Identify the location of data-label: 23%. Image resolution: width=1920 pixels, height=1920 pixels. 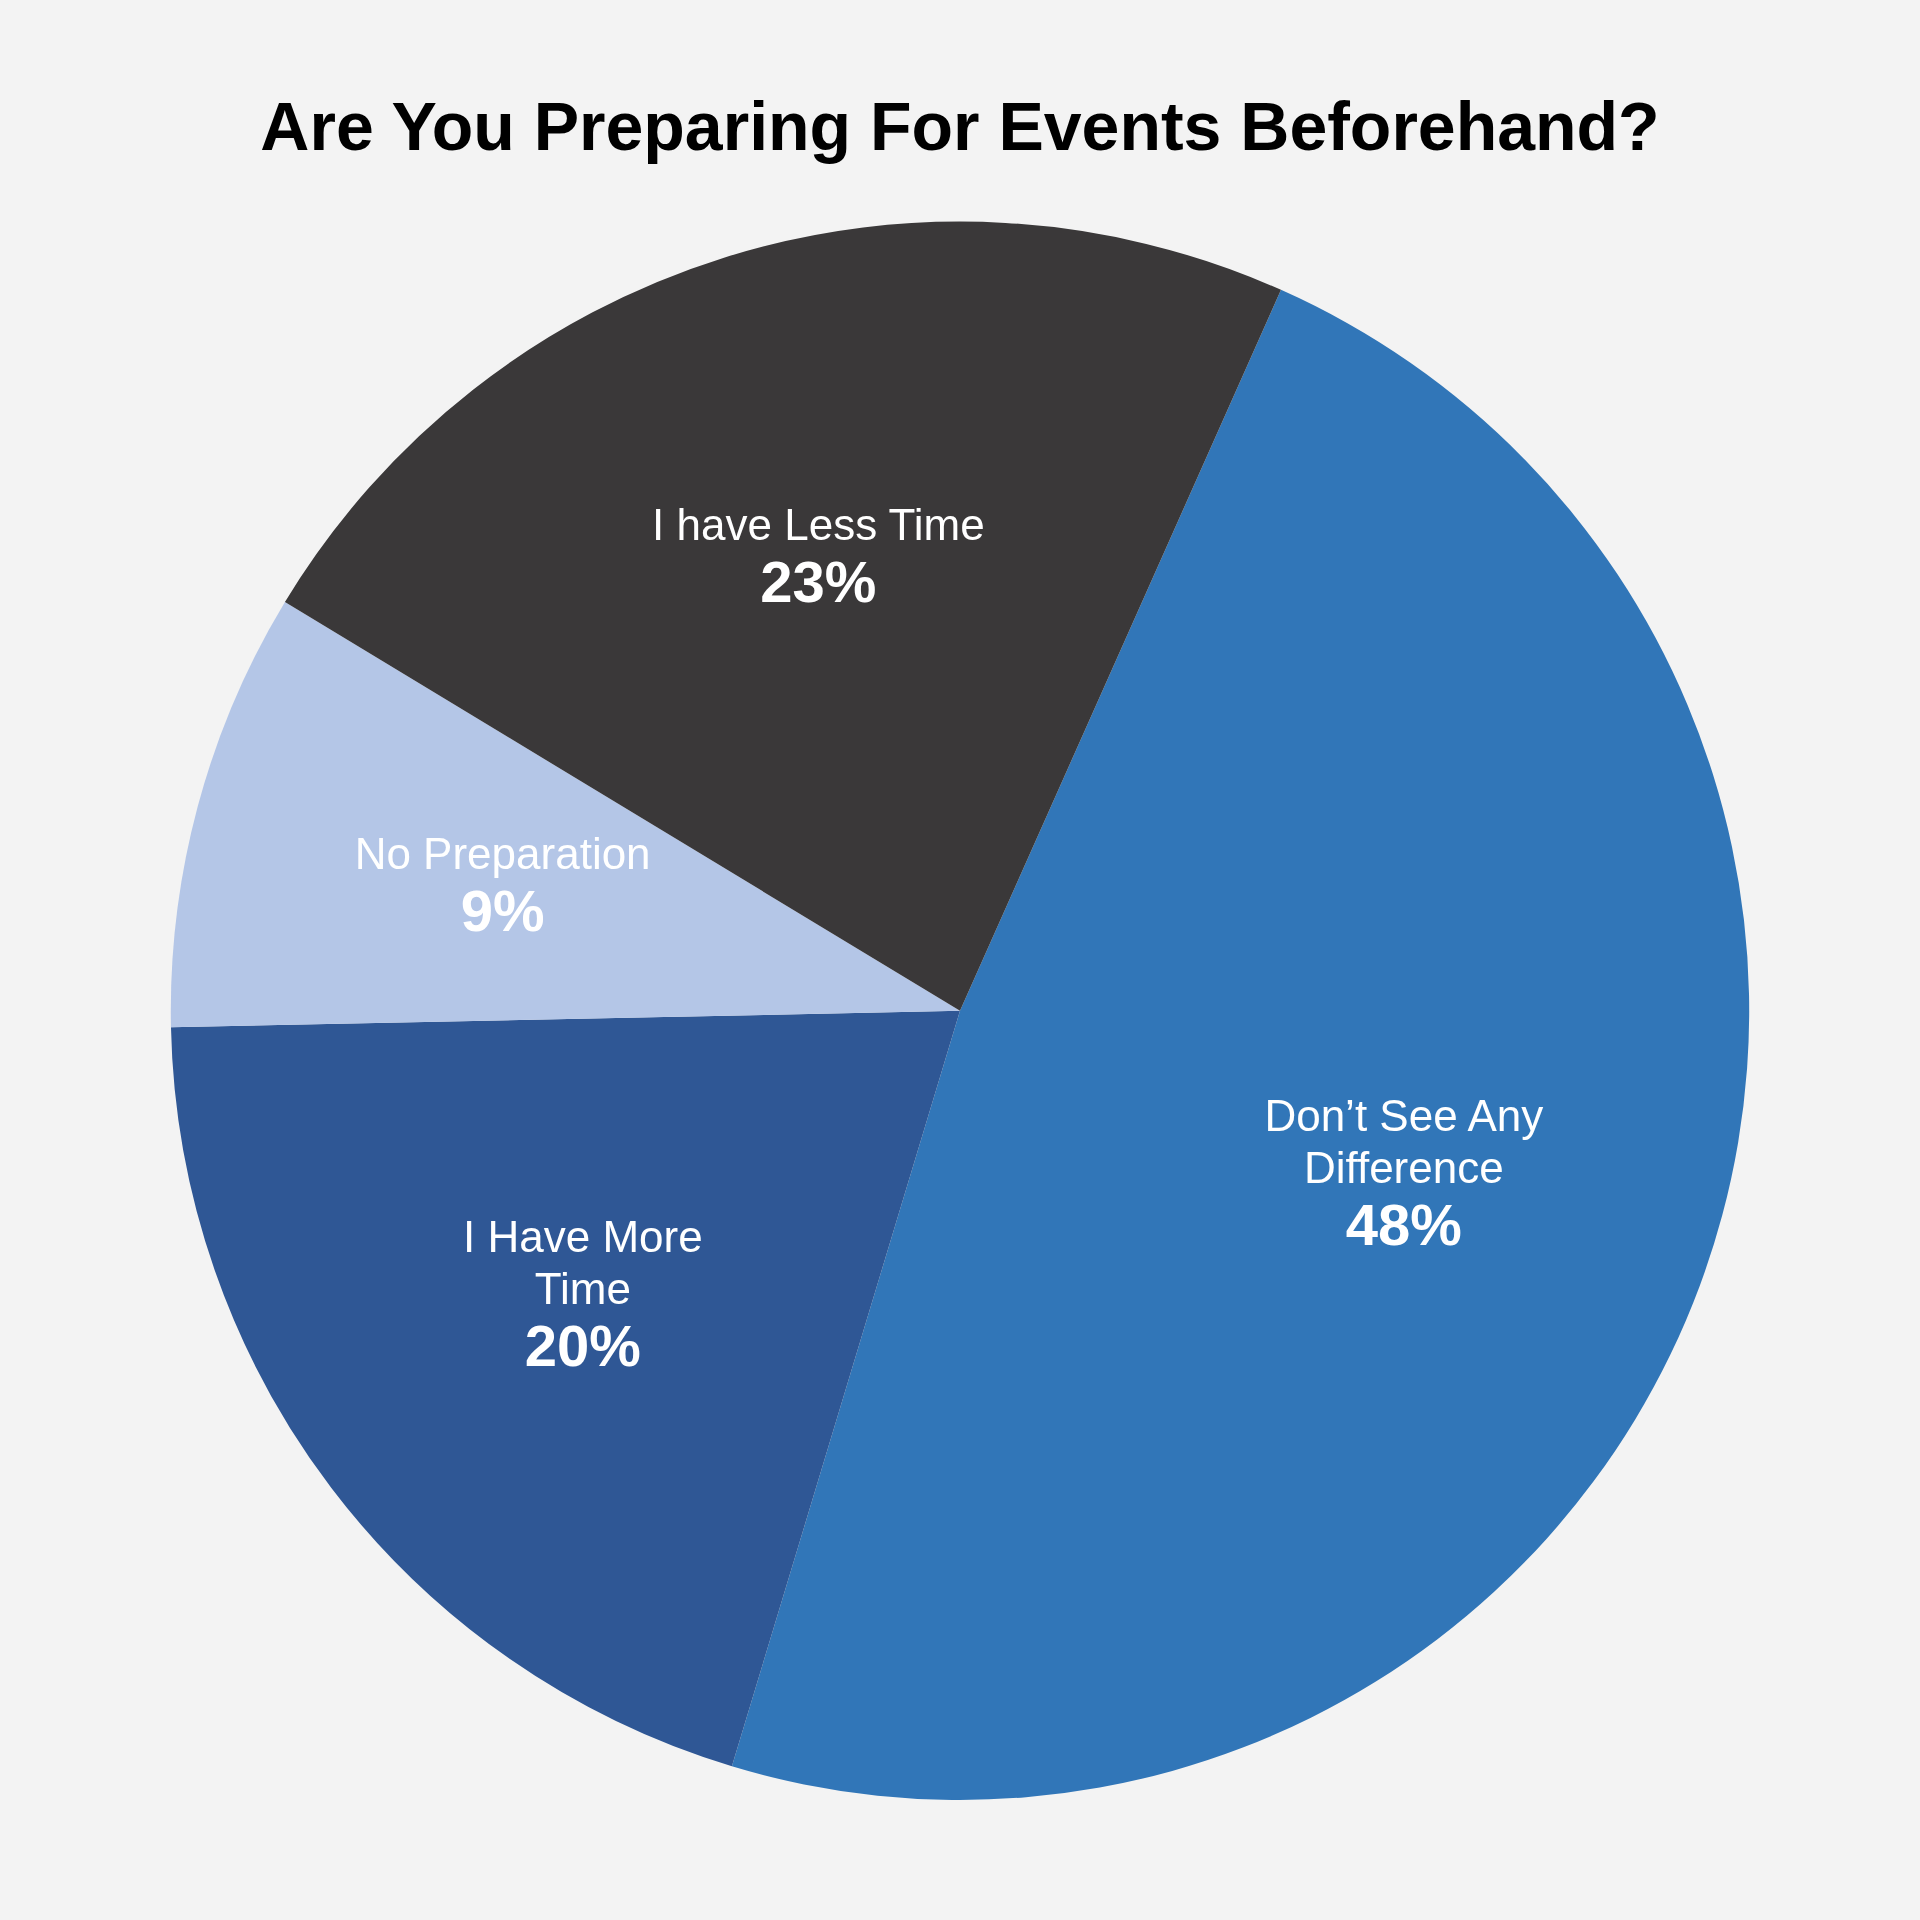
(818, 581).